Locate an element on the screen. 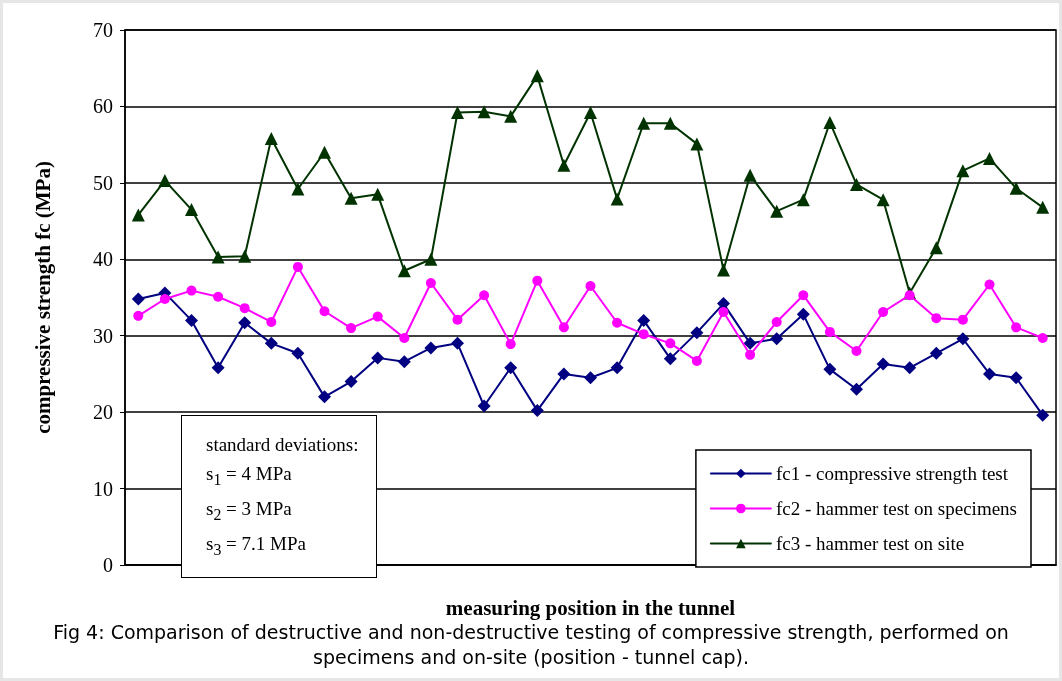  y-axis-title: compressive strength fc (MPa) is located at coordinates (42, 297).